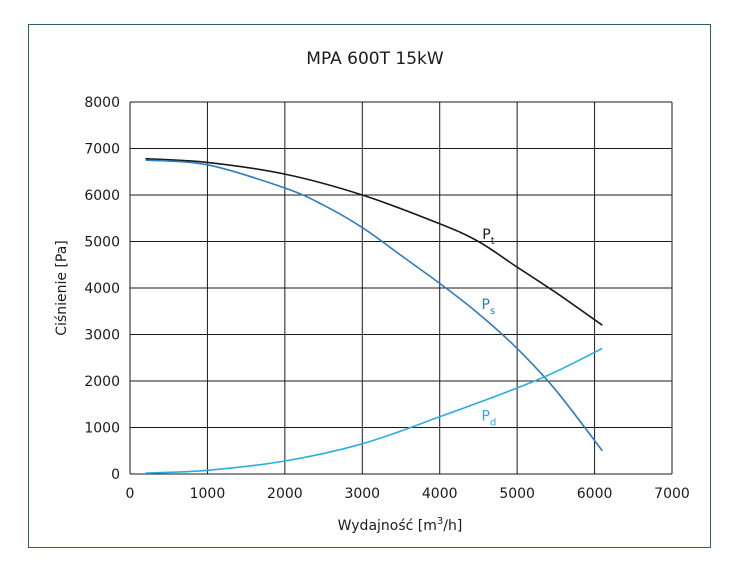  Describe the element at coordinates (102, 382) in the screenshot. I see `y-tick-label-2: 2000` at that location.